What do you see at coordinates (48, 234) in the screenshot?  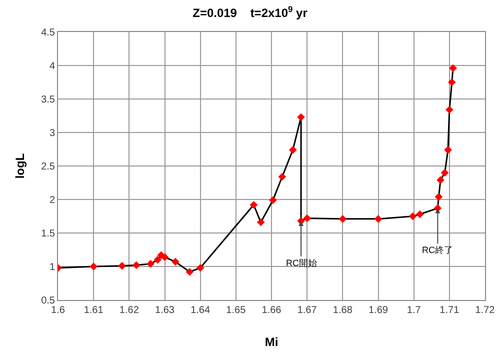 I see `y-tick-label: 1.5` at bounding box center [48, 234].